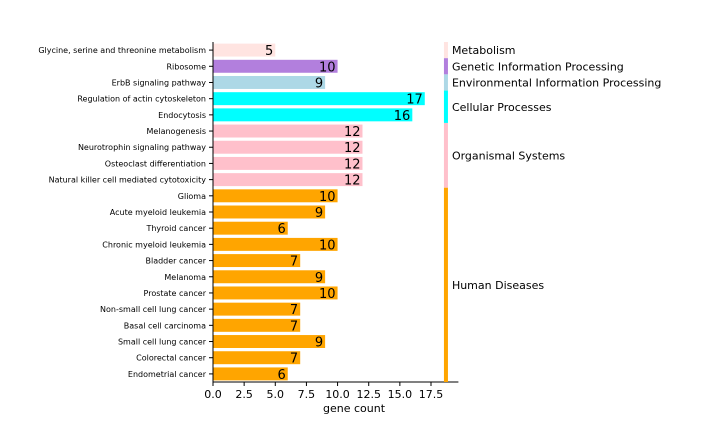 The image size is (709, 425). What do you see at coordinates (402, 116) in the screenshot?
I see `bar-value-label: 16` at bounding box center [402, 116].